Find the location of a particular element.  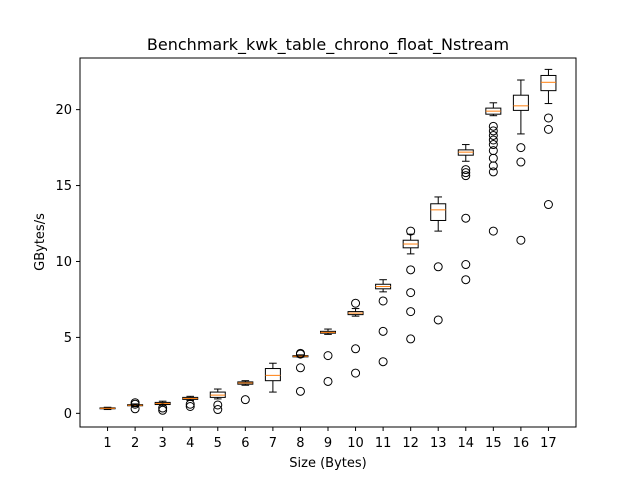

x-tick-label: 14 is located at coordinates (466, 443).